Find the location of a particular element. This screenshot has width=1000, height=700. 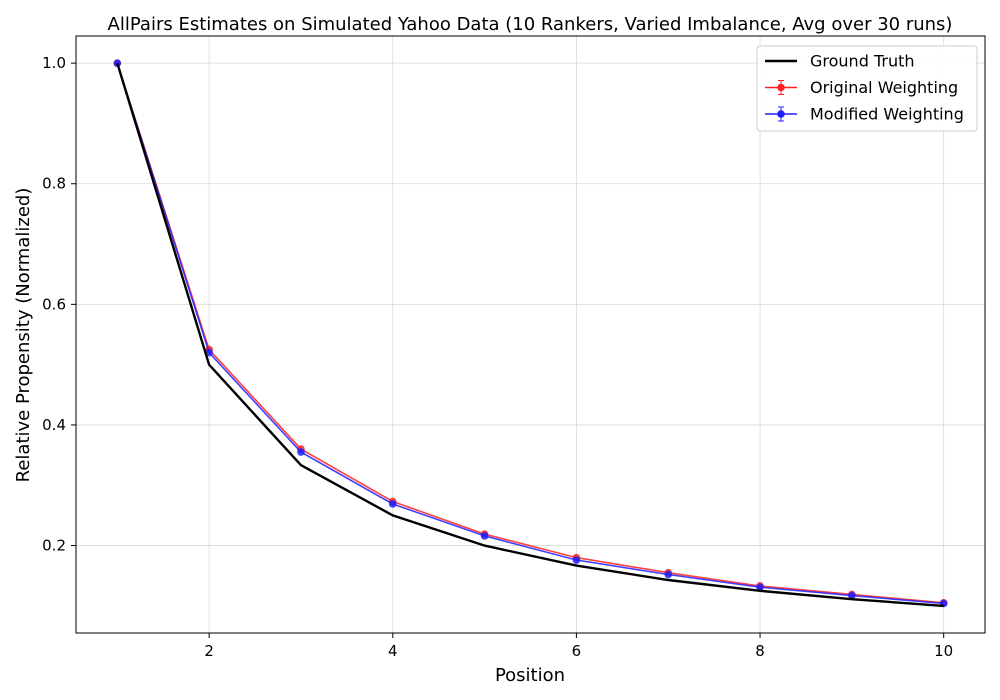

modified-weighting-legend-label: Modified Weighting is located at coordinates (887, 114).